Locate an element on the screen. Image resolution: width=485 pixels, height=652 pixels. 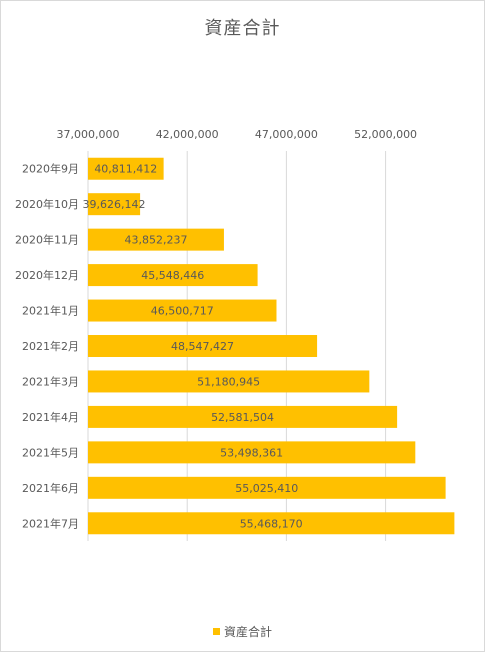
category-label: 2020年11月 is located at coordinates (47, 240).